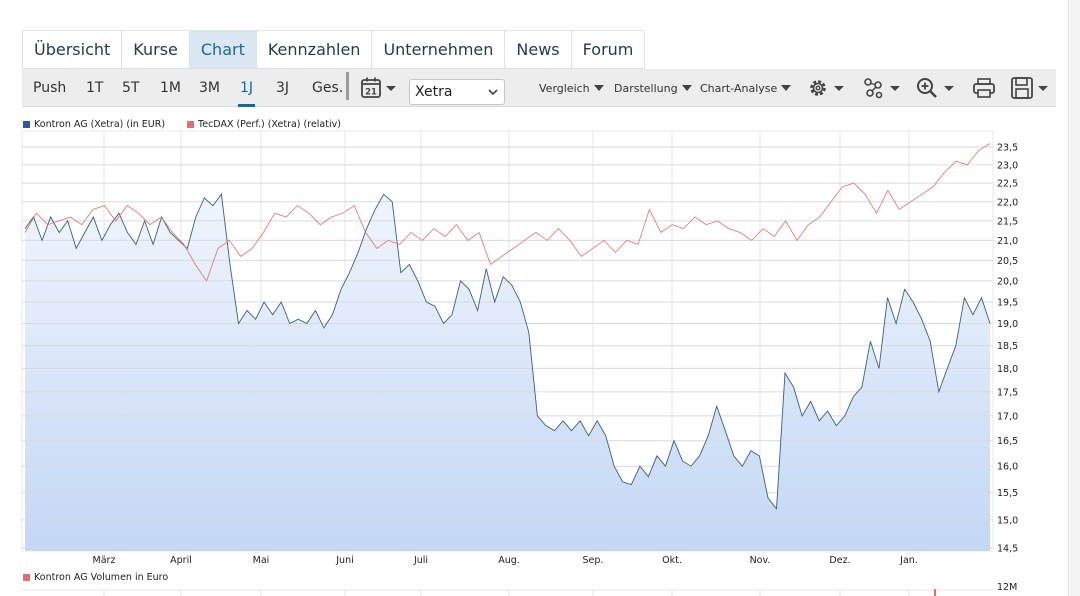 The image size is (1080, 596). What do you see at coordinates (94, 124) in the screenshot?
I see `legend-item-kontron: Kontron AG (Xetra) (in EUR)` at bounding box center [94, 124].